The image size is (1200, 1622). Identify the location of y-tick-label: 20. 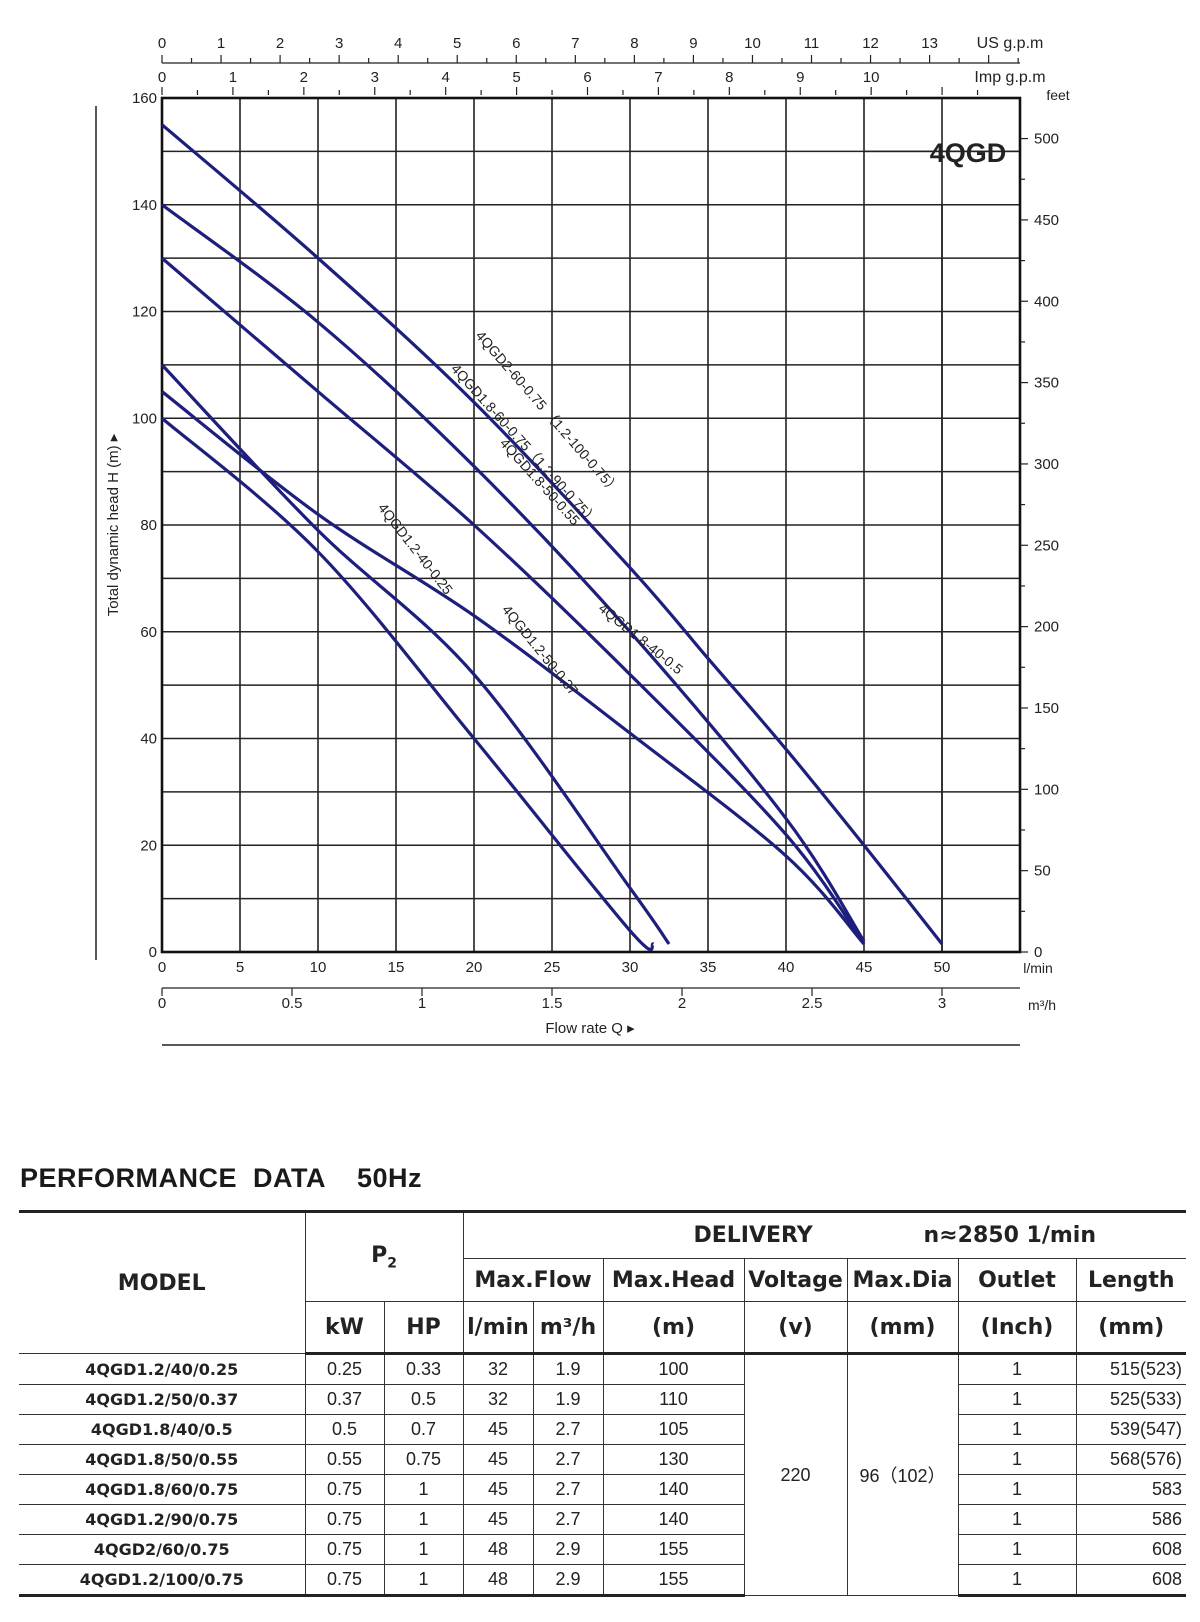
(148, 845).